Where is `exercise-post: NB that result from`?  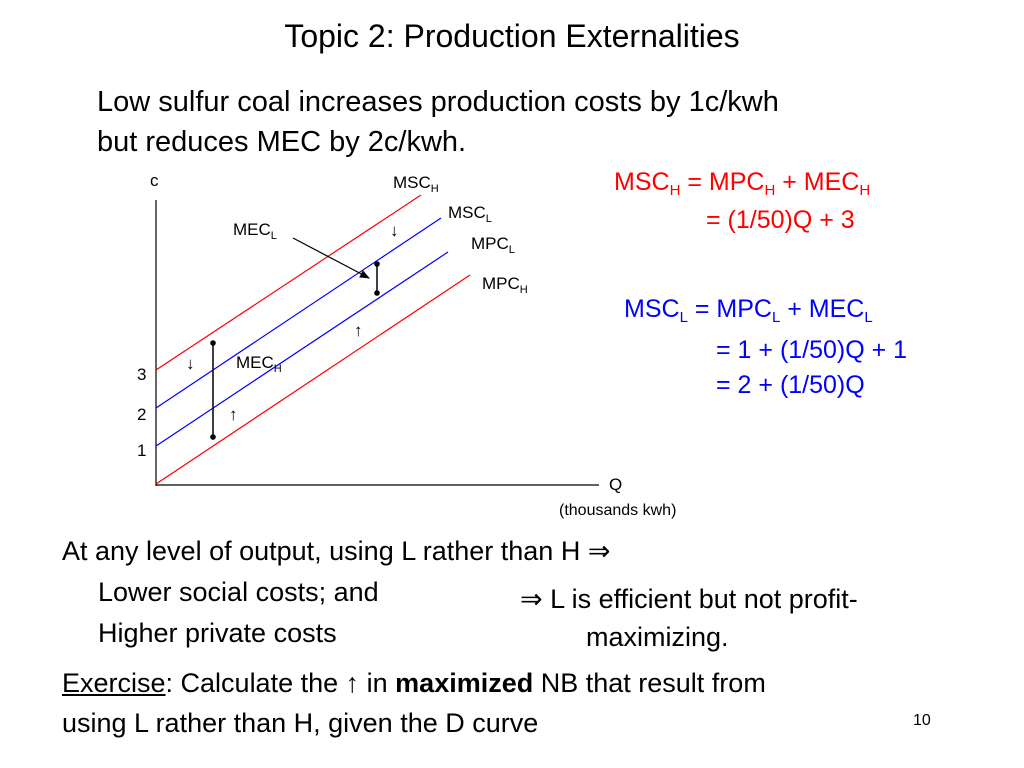 exercise-post: NB that result from is located at coordinates (649, 683).